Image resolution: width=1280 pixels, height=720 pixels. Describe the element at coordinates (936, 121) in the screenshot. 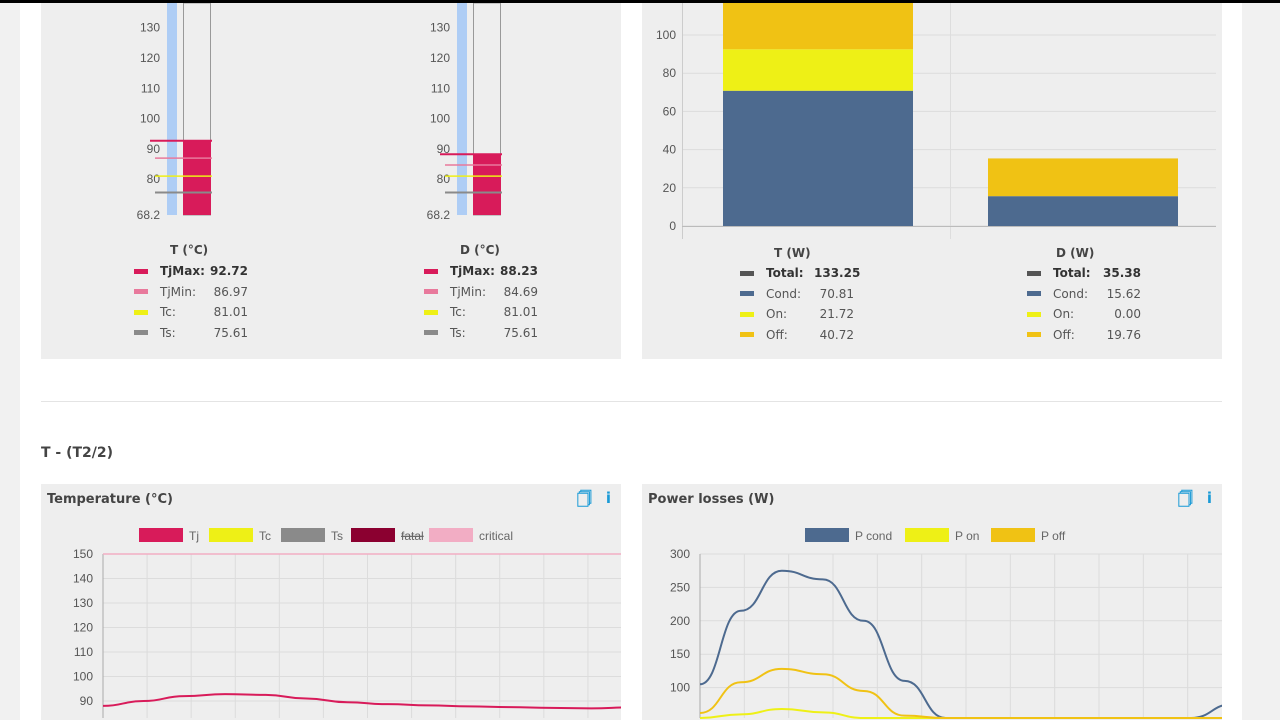

I see `losses-bar-chart: 0 20 40 60 80 100` at that location.